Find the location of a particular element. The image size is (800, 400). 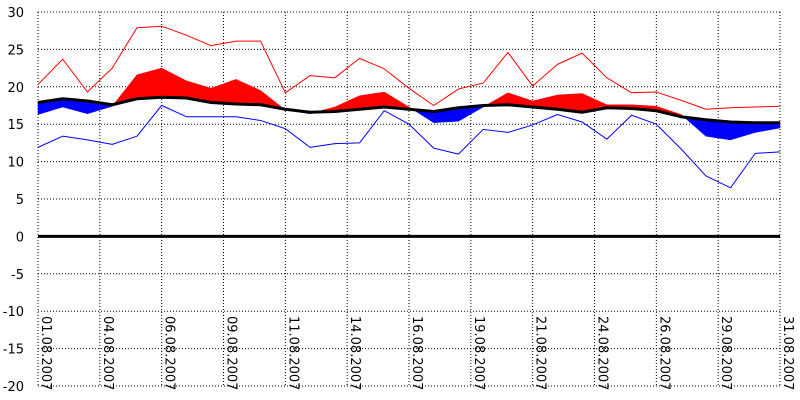

x-tick-label: 24.08.2007 is located at coordinates (602, 353).